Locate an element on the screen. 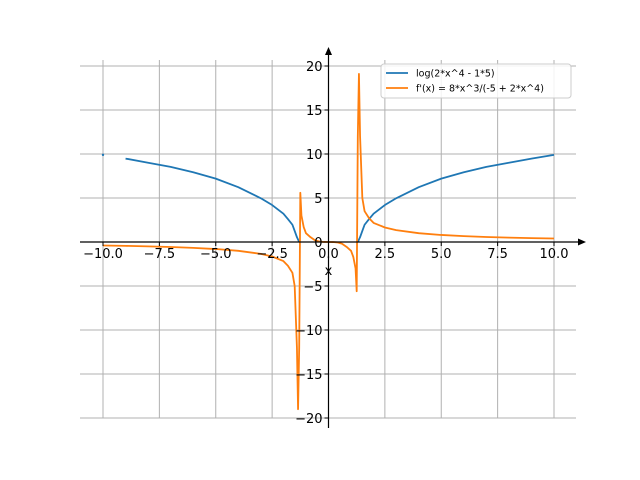  y-tick-label: 10 is located at coordinates (314, 155).